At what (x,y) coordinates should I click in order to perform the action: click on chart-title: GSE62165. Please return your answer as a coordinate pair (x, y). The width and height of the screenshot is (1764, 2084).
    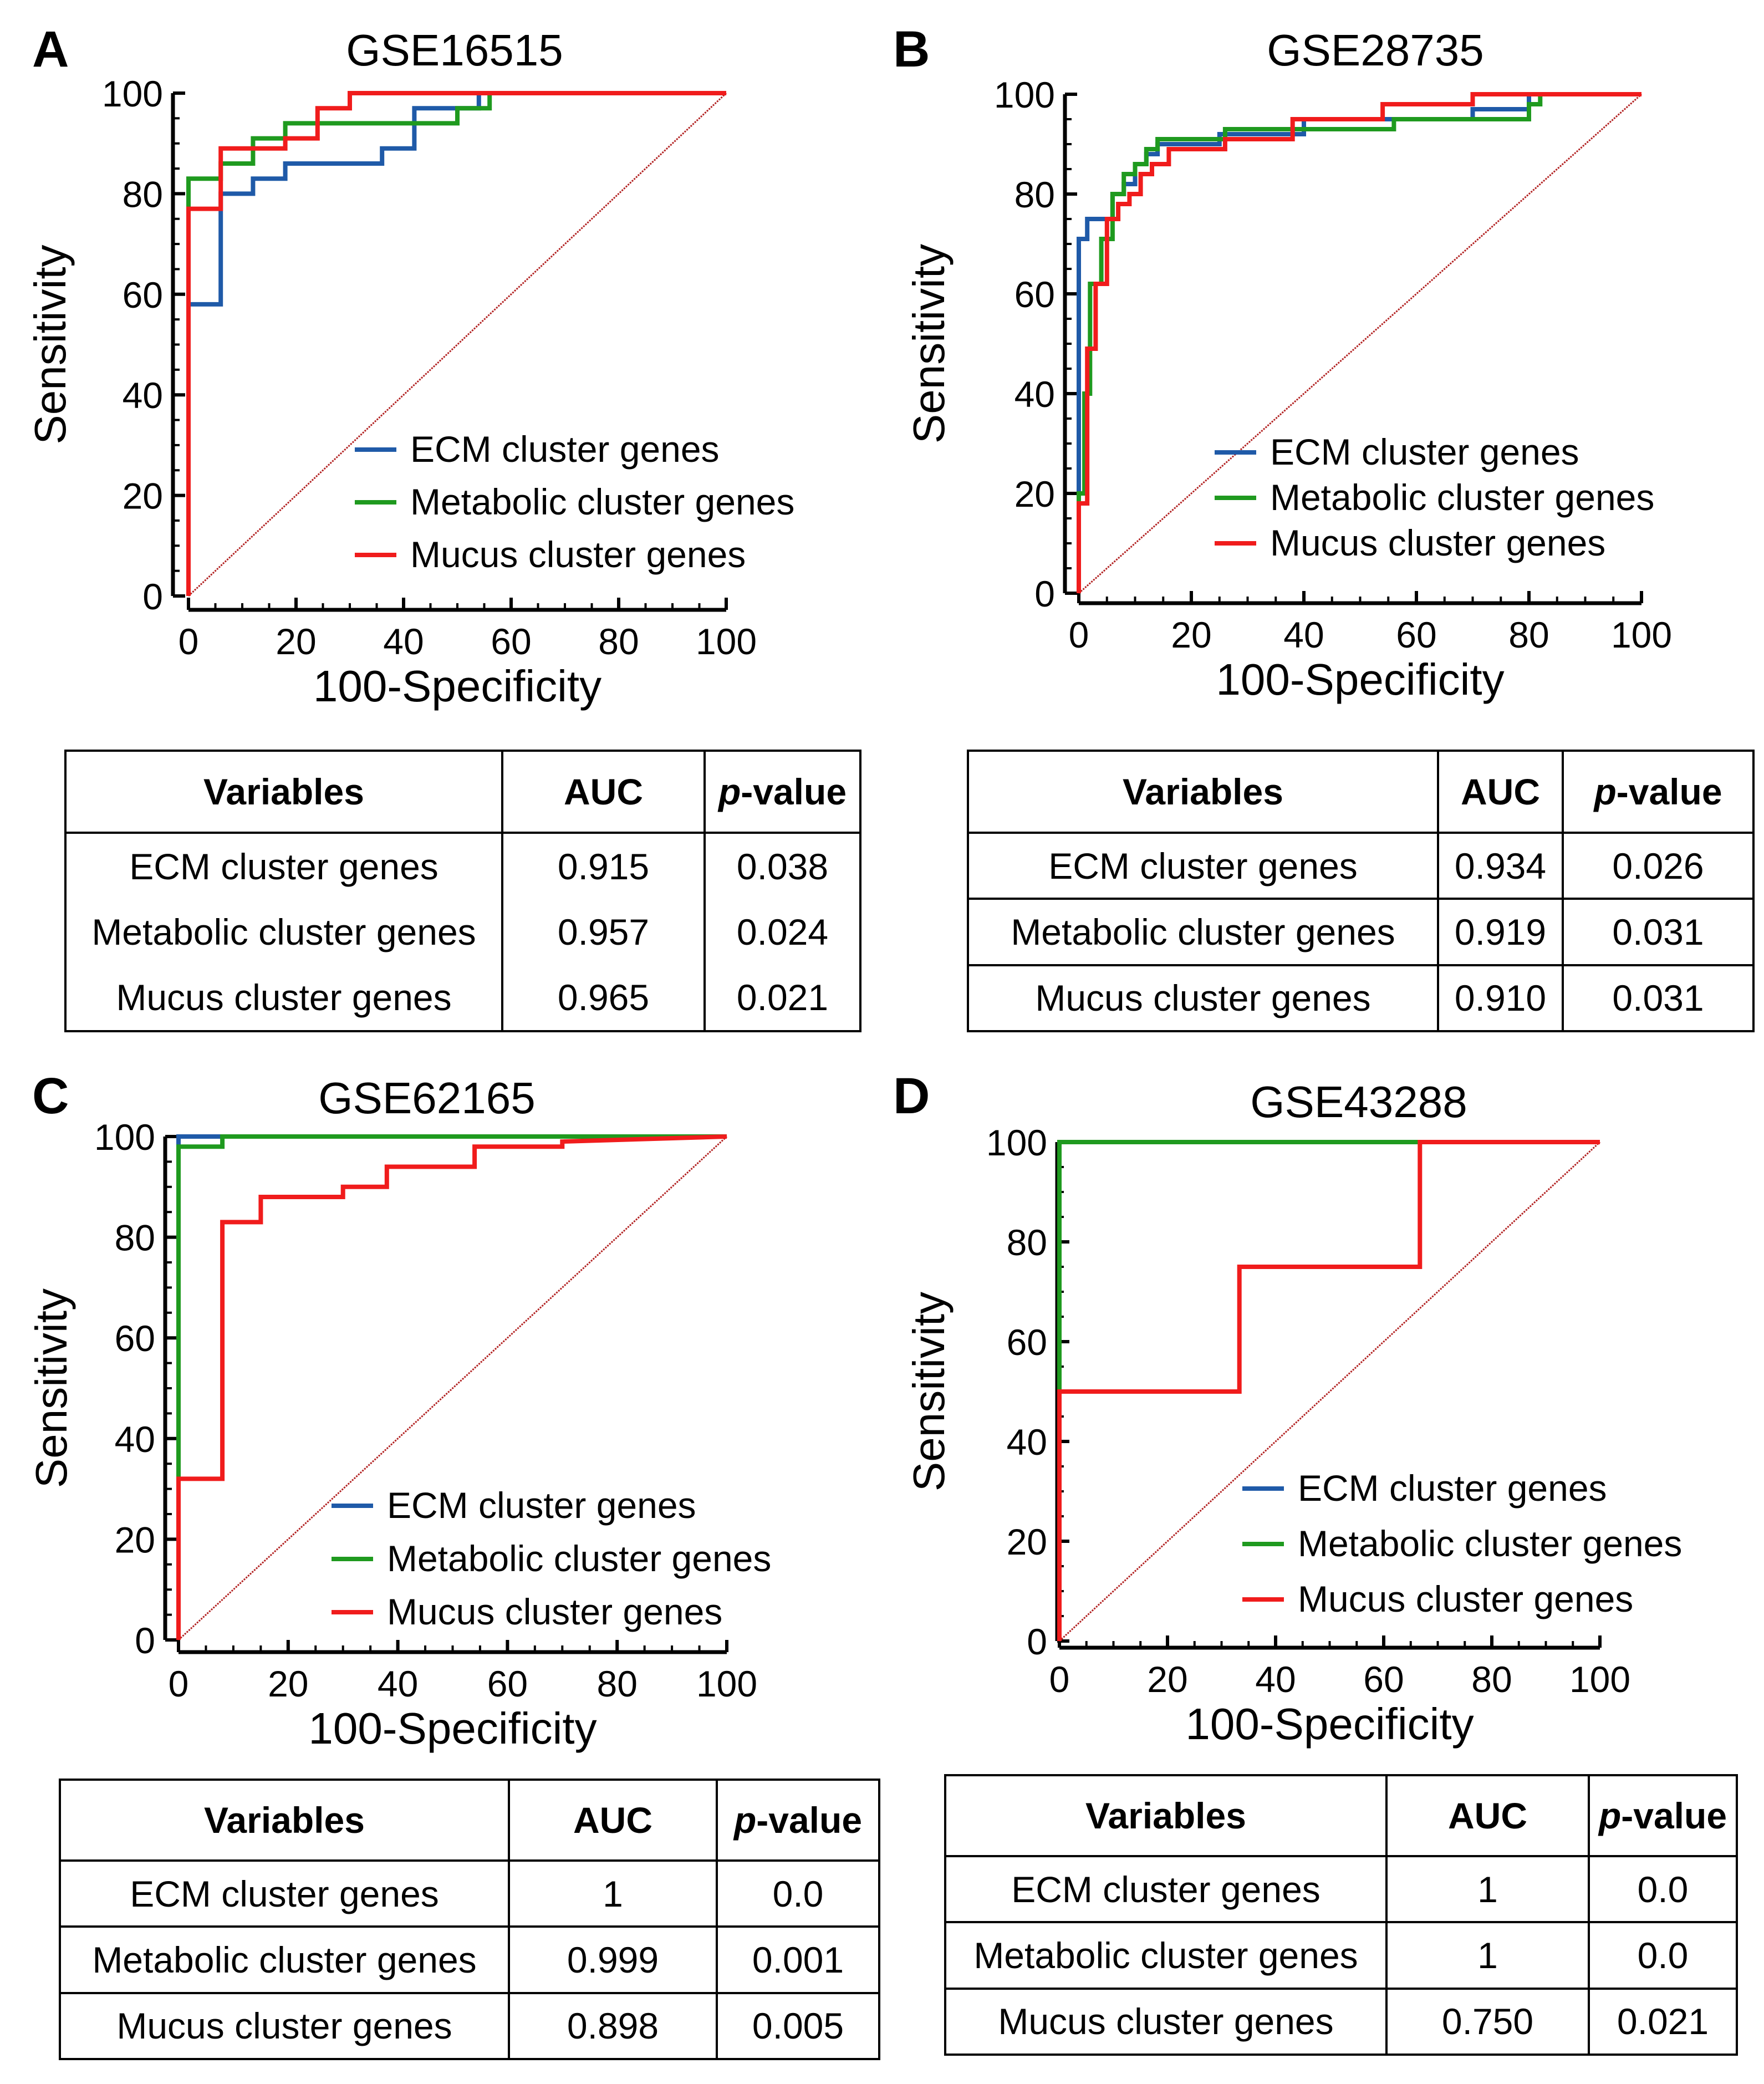
    Looking at the image, I should click on (426, 1098).